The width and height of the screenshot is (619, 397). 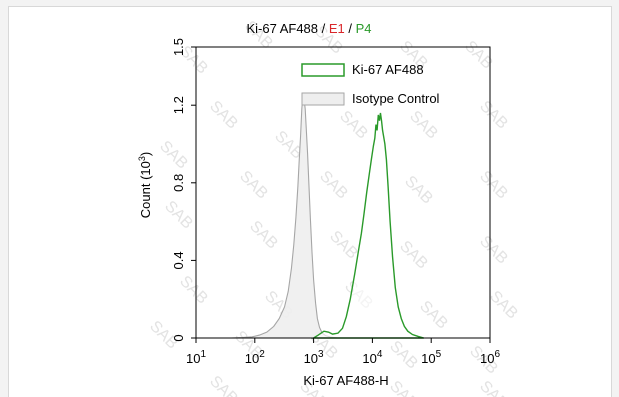 I want to click on y-tick-label: 0.8, so click(x=178, y=183).